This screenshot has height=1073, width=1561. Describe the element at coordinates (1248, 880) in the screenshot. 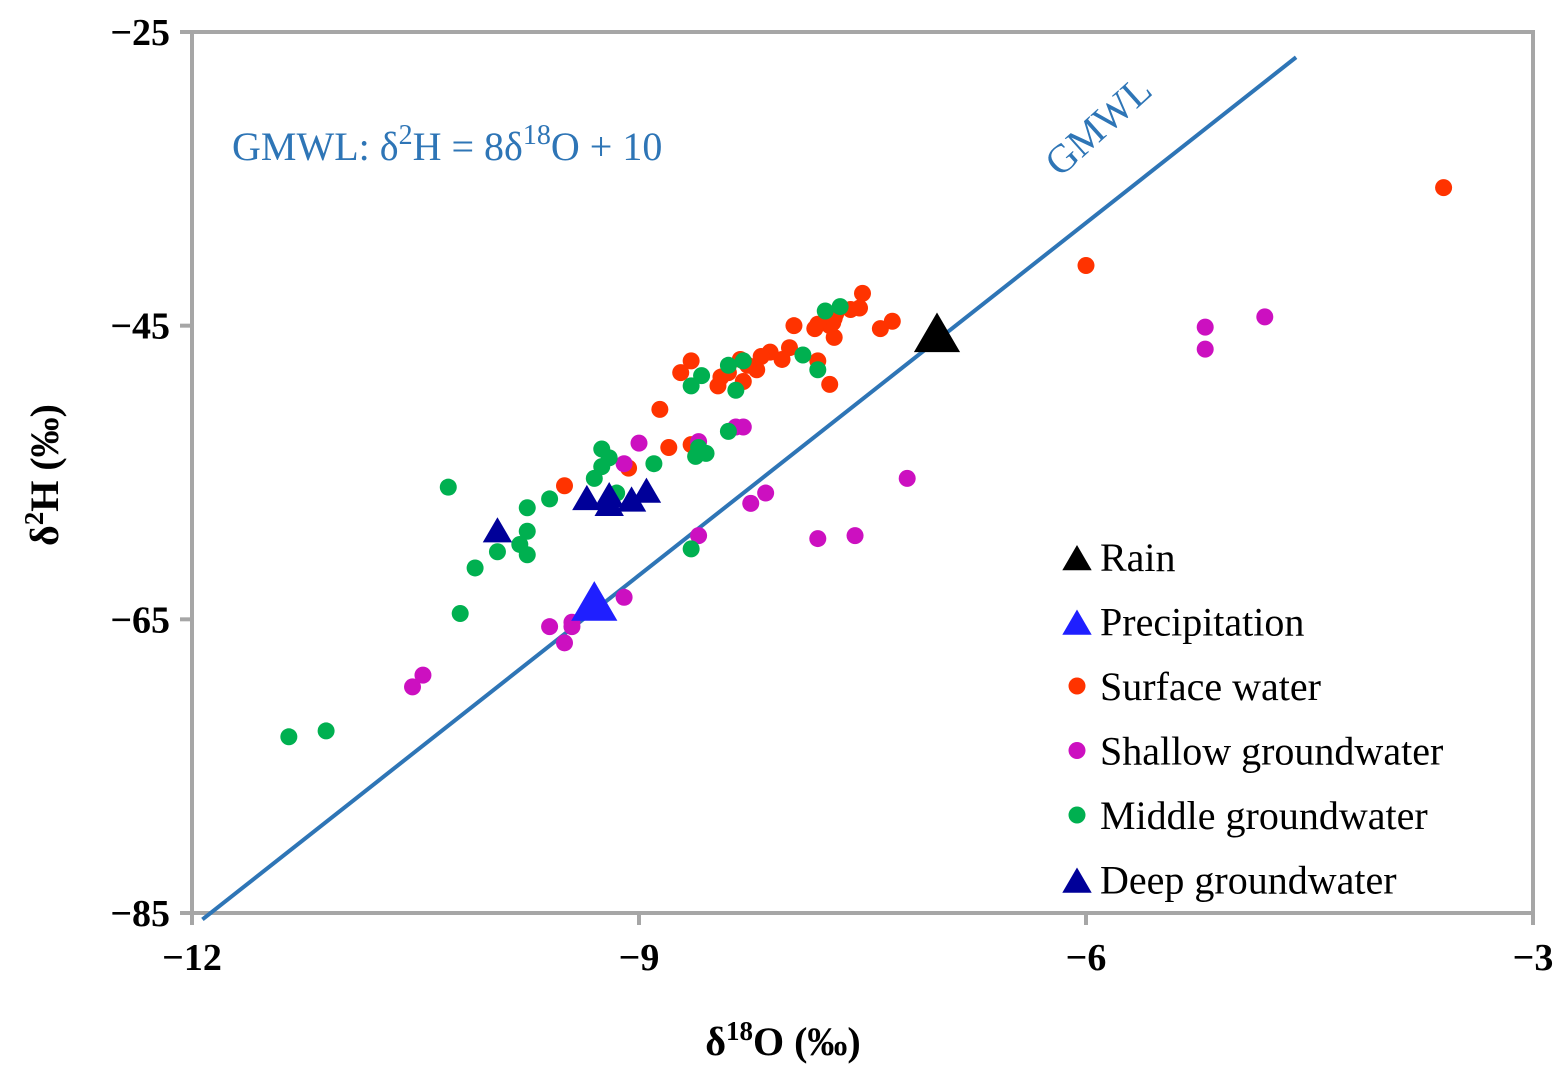

I see `legend-label-deep: Deep groundwater` at that location.